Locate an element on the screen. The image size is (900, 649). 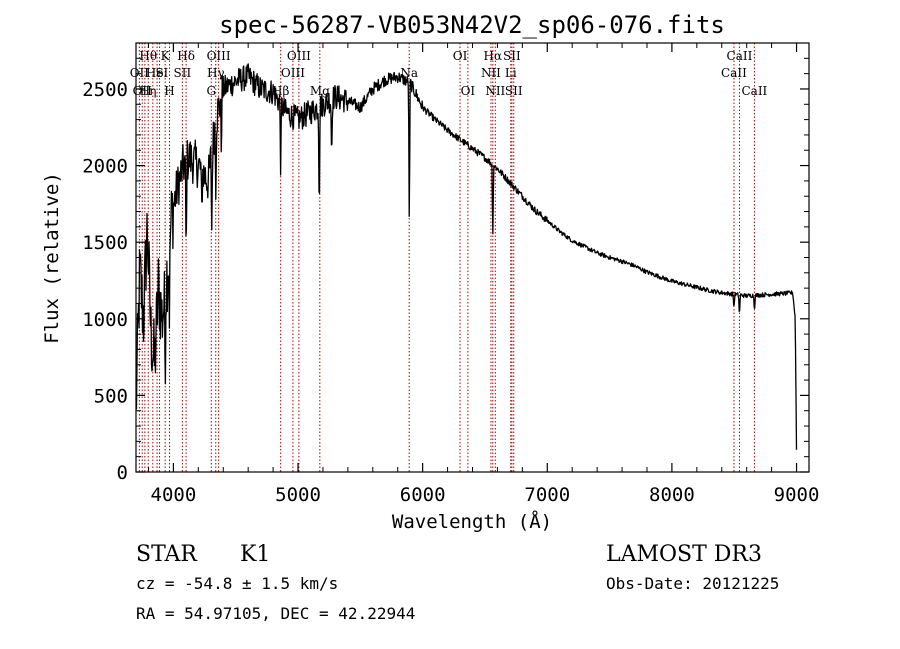
y-tick-label: 2500 is located at coordinates (105, 90).